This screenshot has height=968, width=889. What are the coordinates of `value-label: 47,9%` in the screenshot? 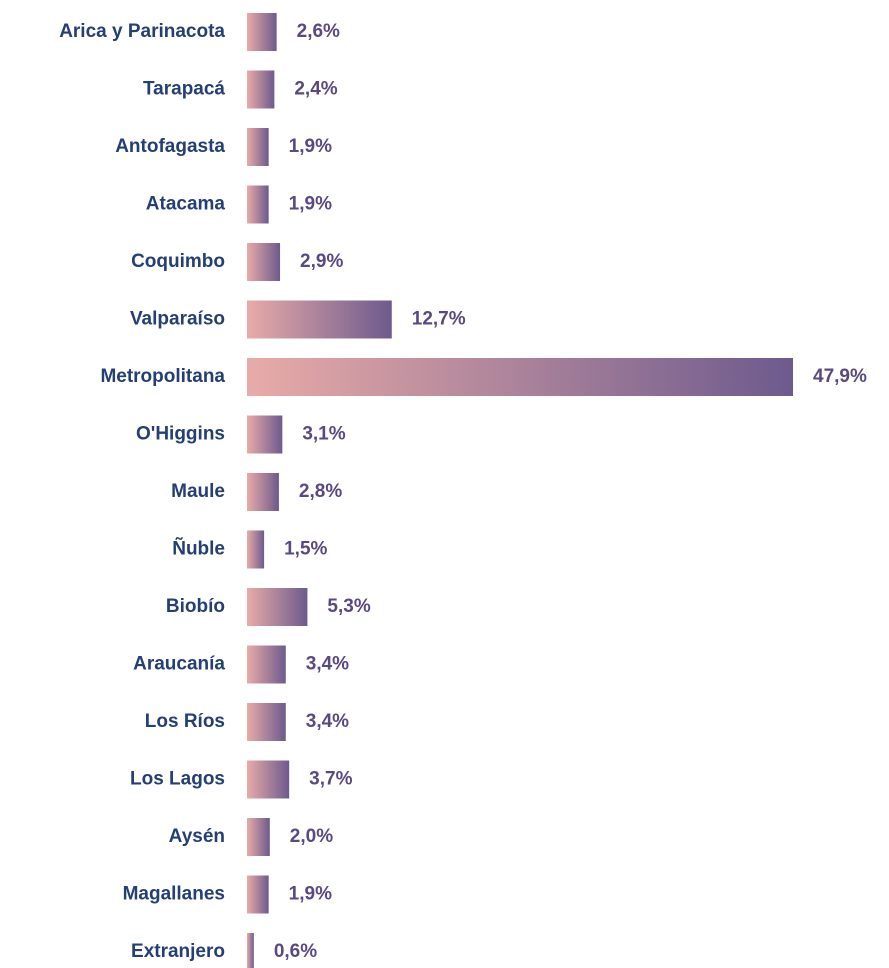 It's located at (840, 376).